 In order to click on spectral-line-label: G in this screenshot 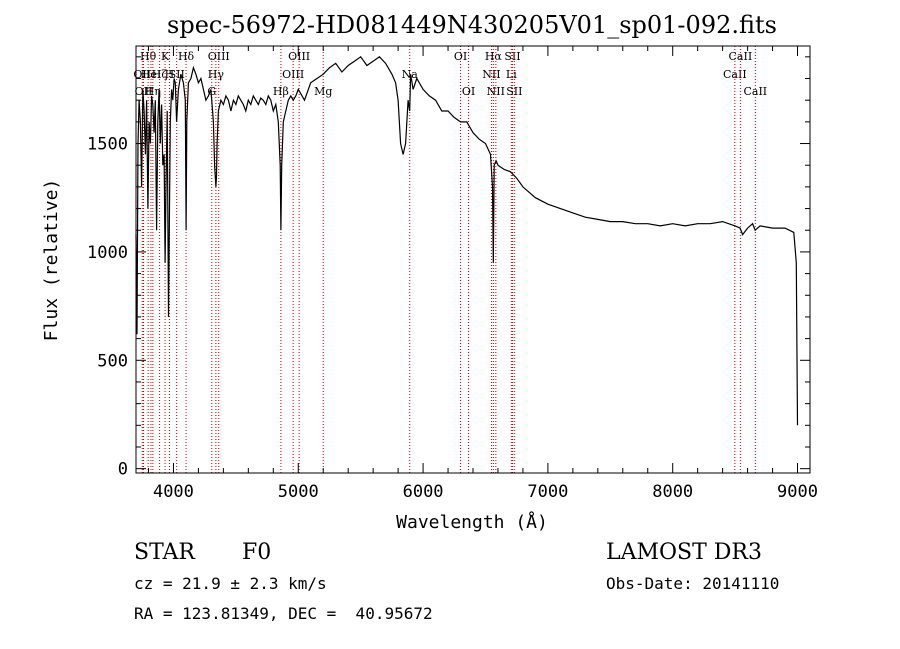, I will do `click(211, 91)`.